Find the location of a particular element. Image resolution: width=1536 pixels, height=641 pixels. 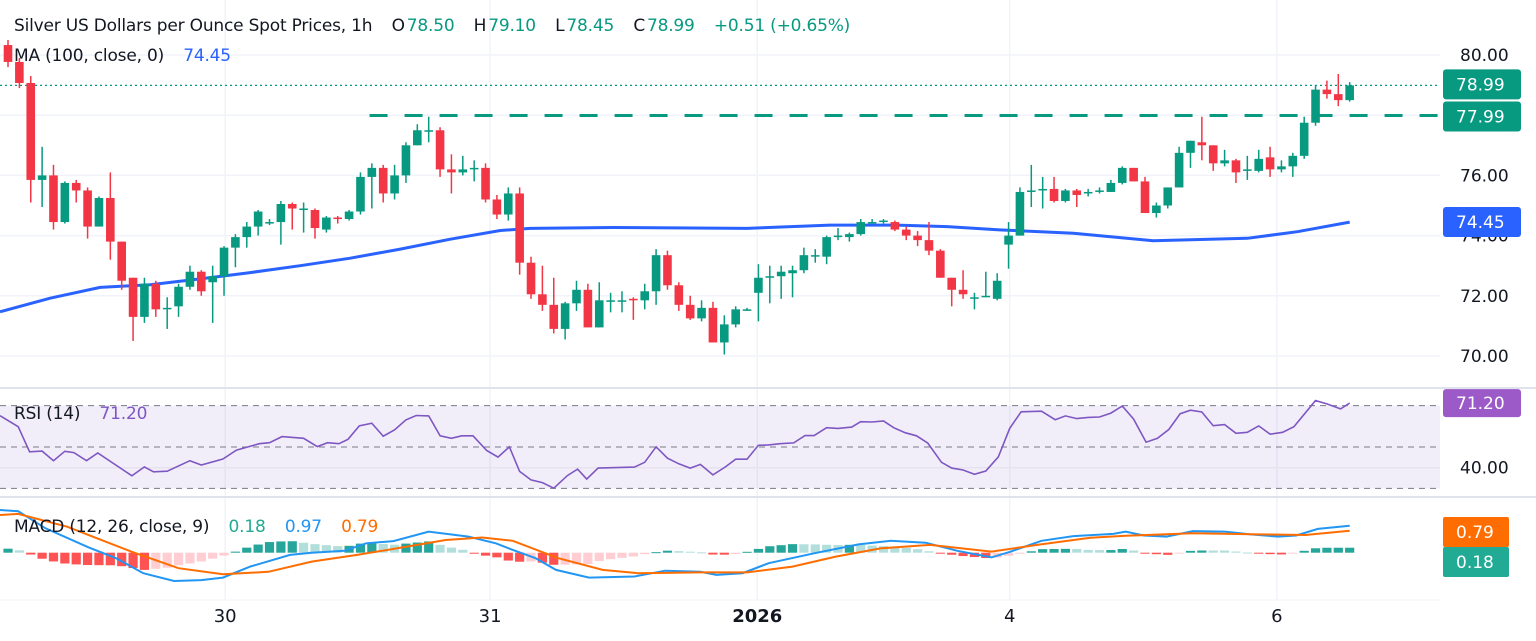

price-tick-label: 80.00 is located at coordinates (1484, 56).